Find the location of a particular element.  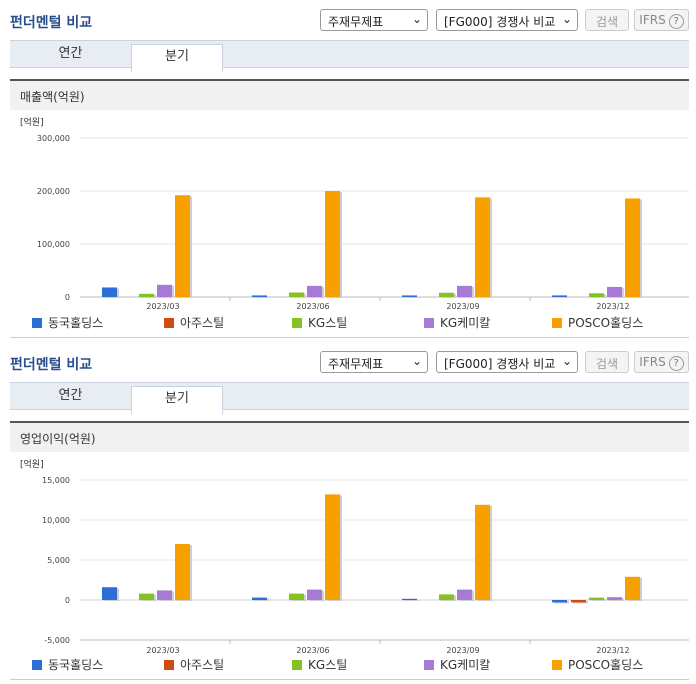

y-tick-label: 5,000 is located at coordinates (58, 560).